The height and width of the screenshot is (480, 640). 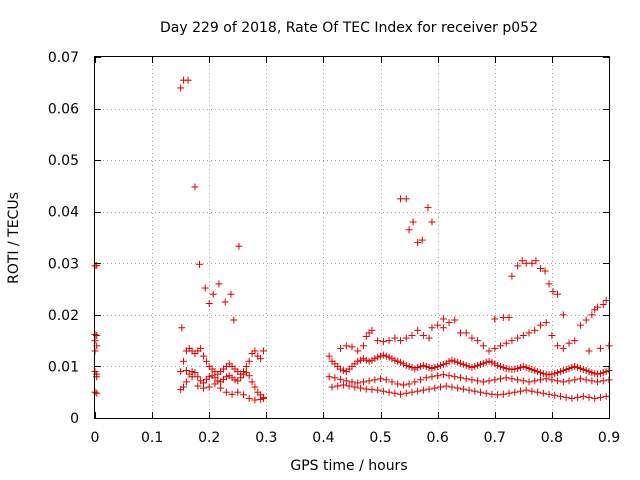 What do you see at coordinates (438, 438) in the screenshot?
I see `x-tick-label: 0.6` at bounding box center [438, 438].